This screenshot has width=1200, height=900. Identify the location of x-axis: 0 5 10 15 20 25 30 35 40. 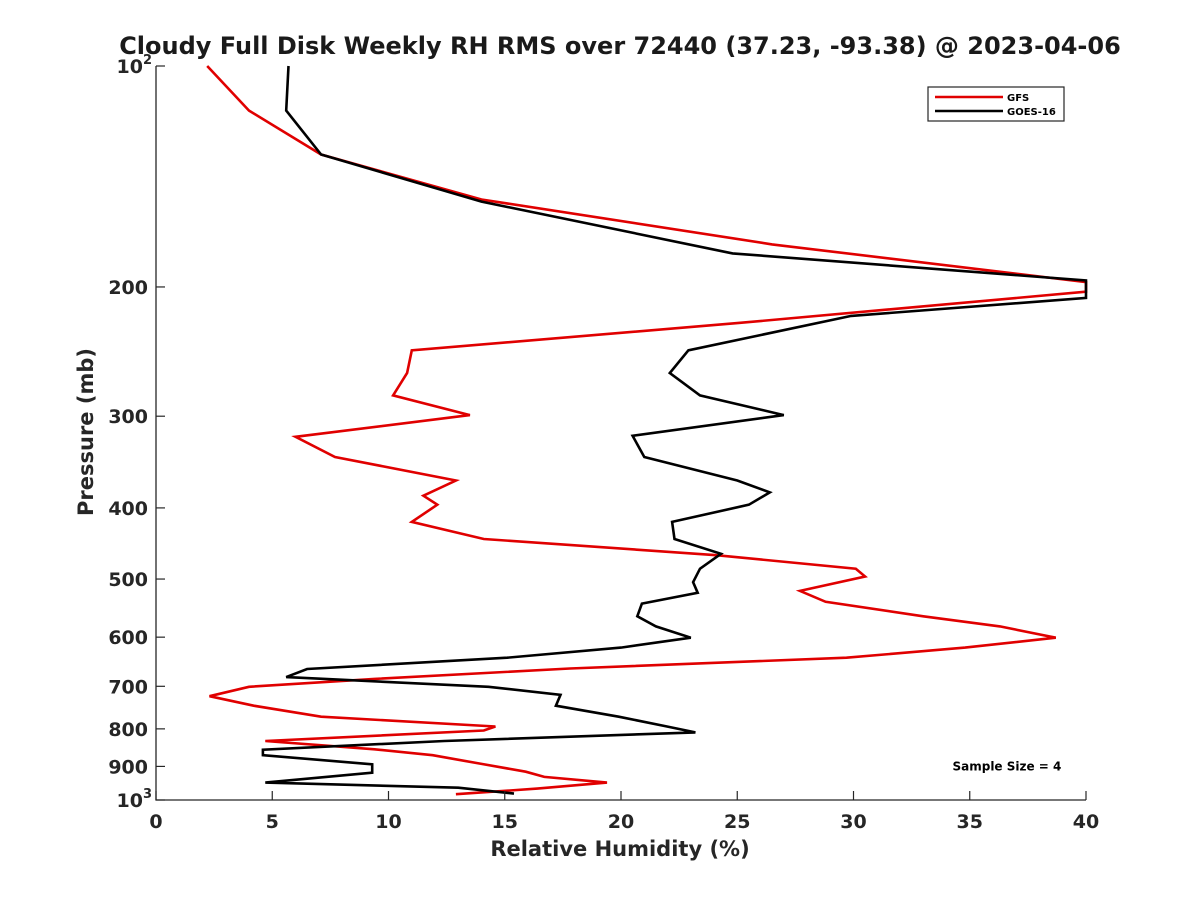
(624, 812).